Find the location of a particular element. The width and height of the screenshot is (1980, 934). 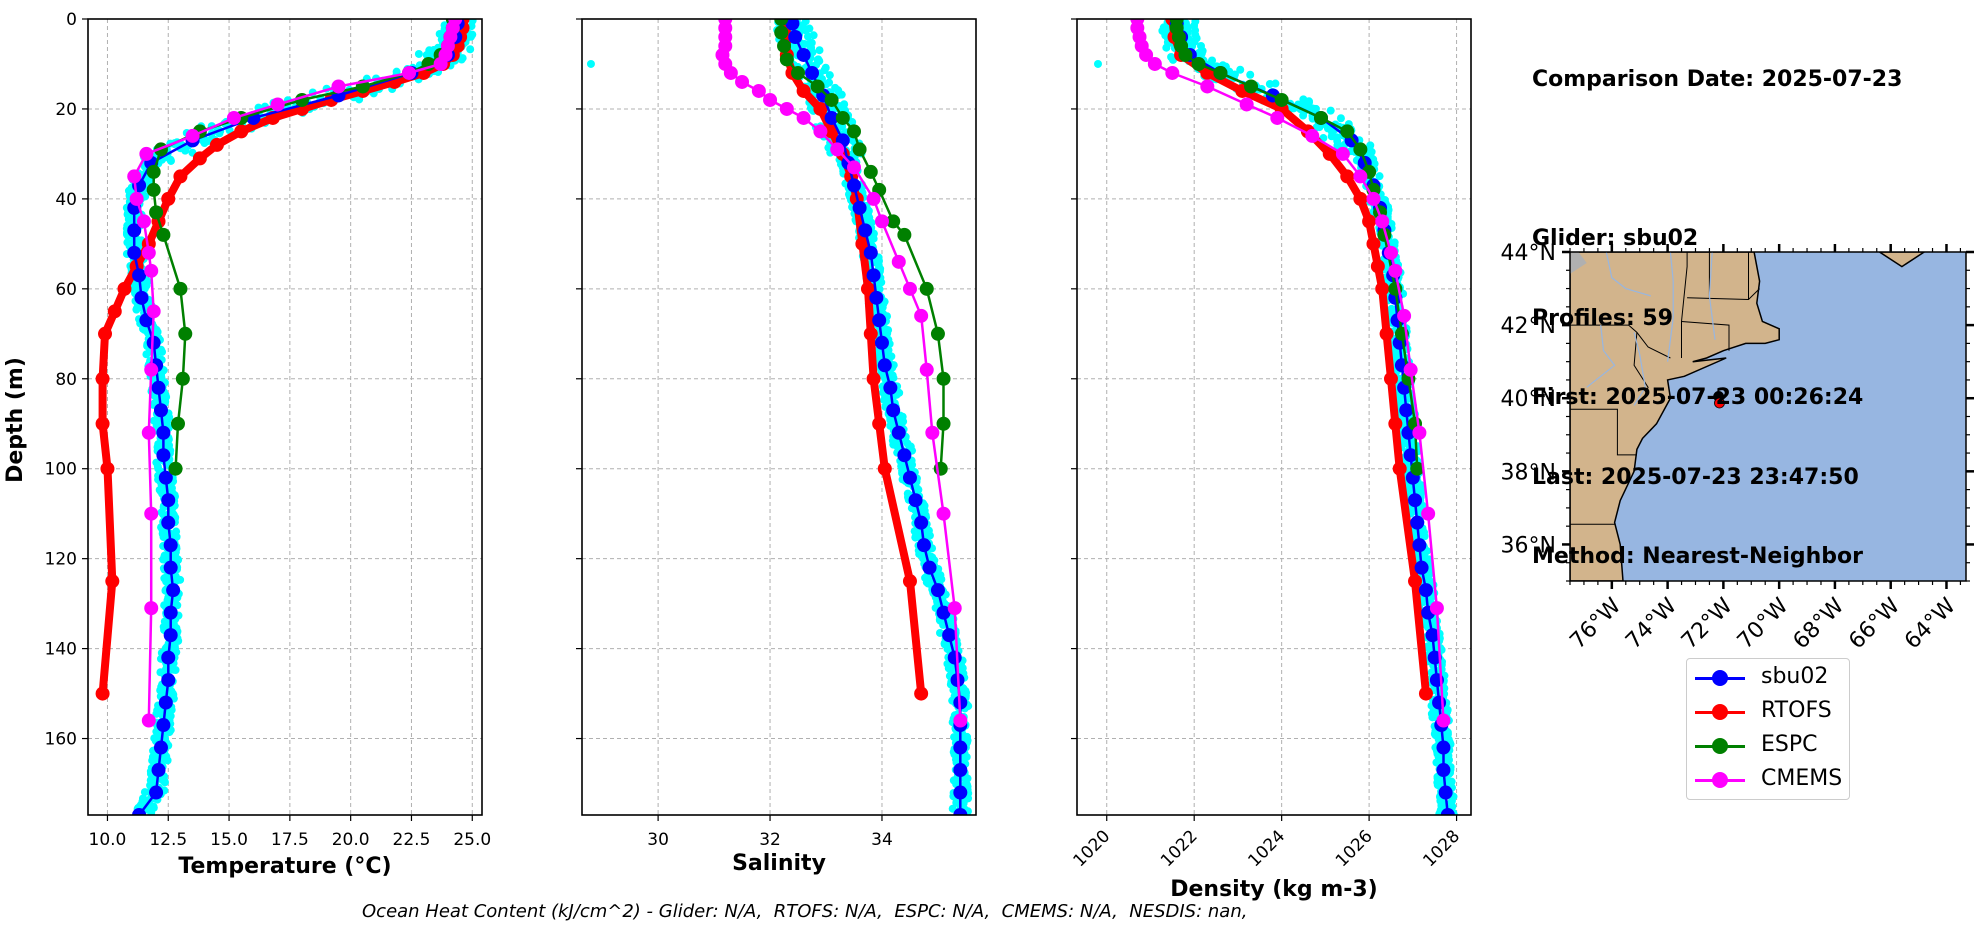

y-tick-label: 60 is located at coordinates (66, 290).